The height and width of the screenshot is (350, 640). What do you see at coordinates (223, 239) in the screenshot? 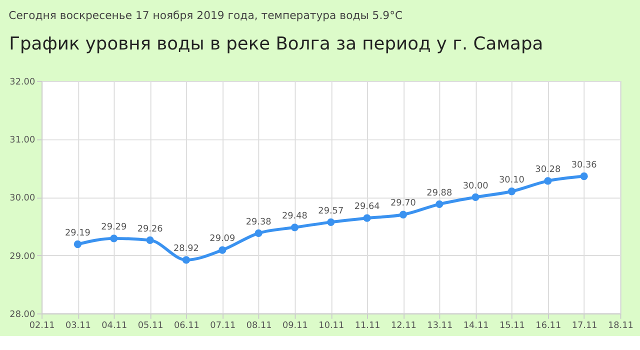
I see `data-label: 29.09` at bounding box center [223, 239].